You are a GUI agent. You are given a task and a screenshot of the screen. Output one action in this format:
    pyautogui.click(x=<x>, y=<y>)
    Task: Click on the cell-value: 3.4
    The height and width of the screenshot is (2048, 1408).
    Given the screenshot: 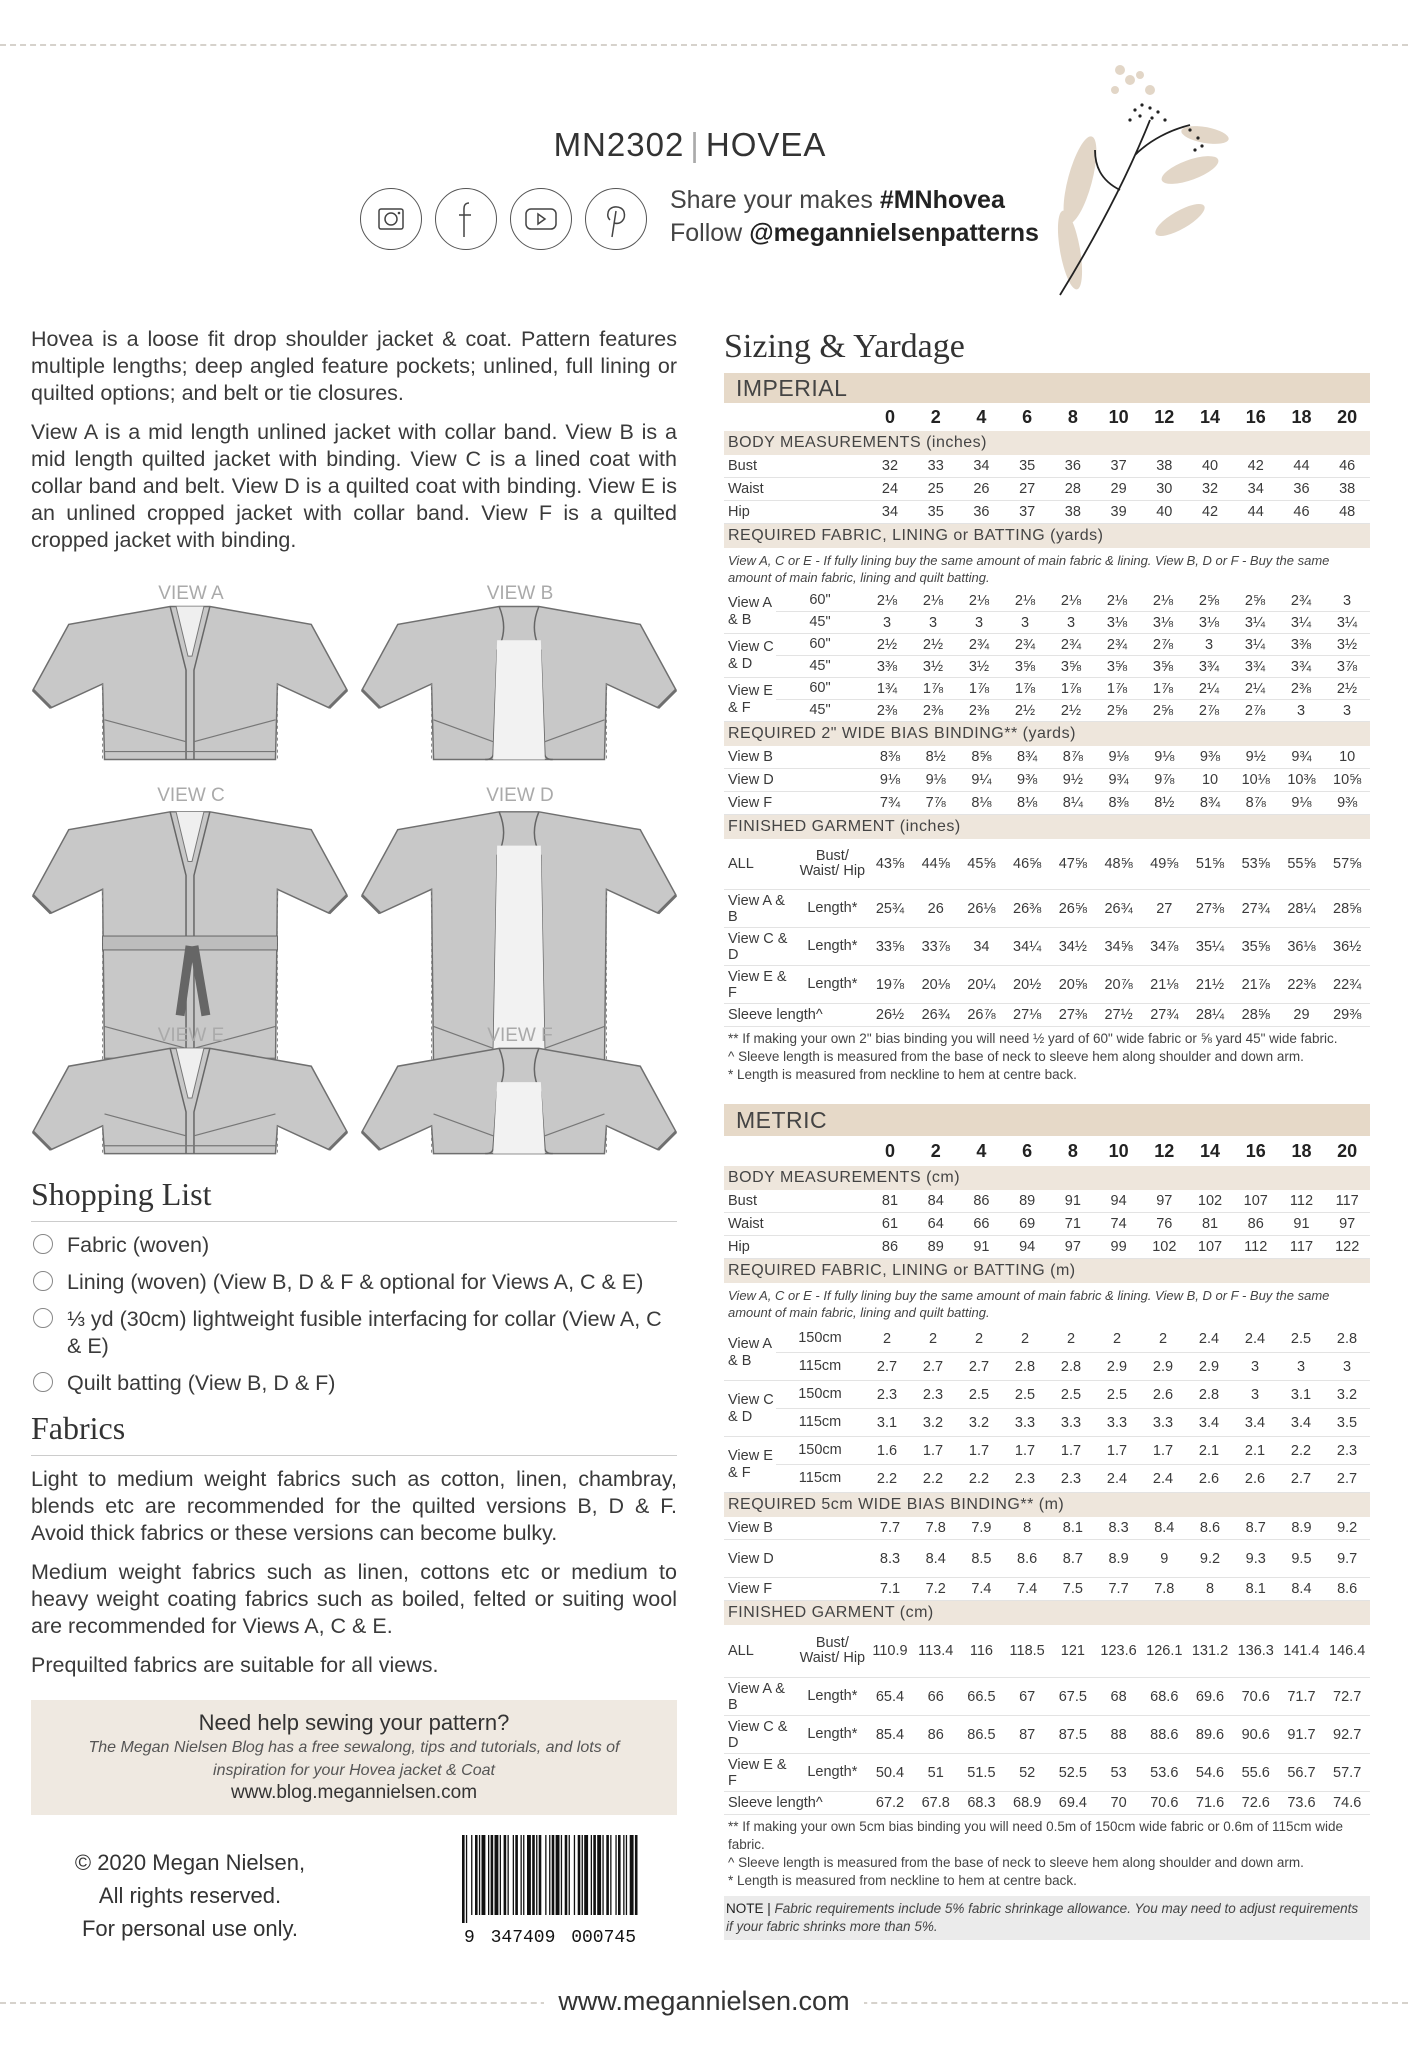 What is the action you would take?
    pyautogui.click(x=1209, y=1422)
    